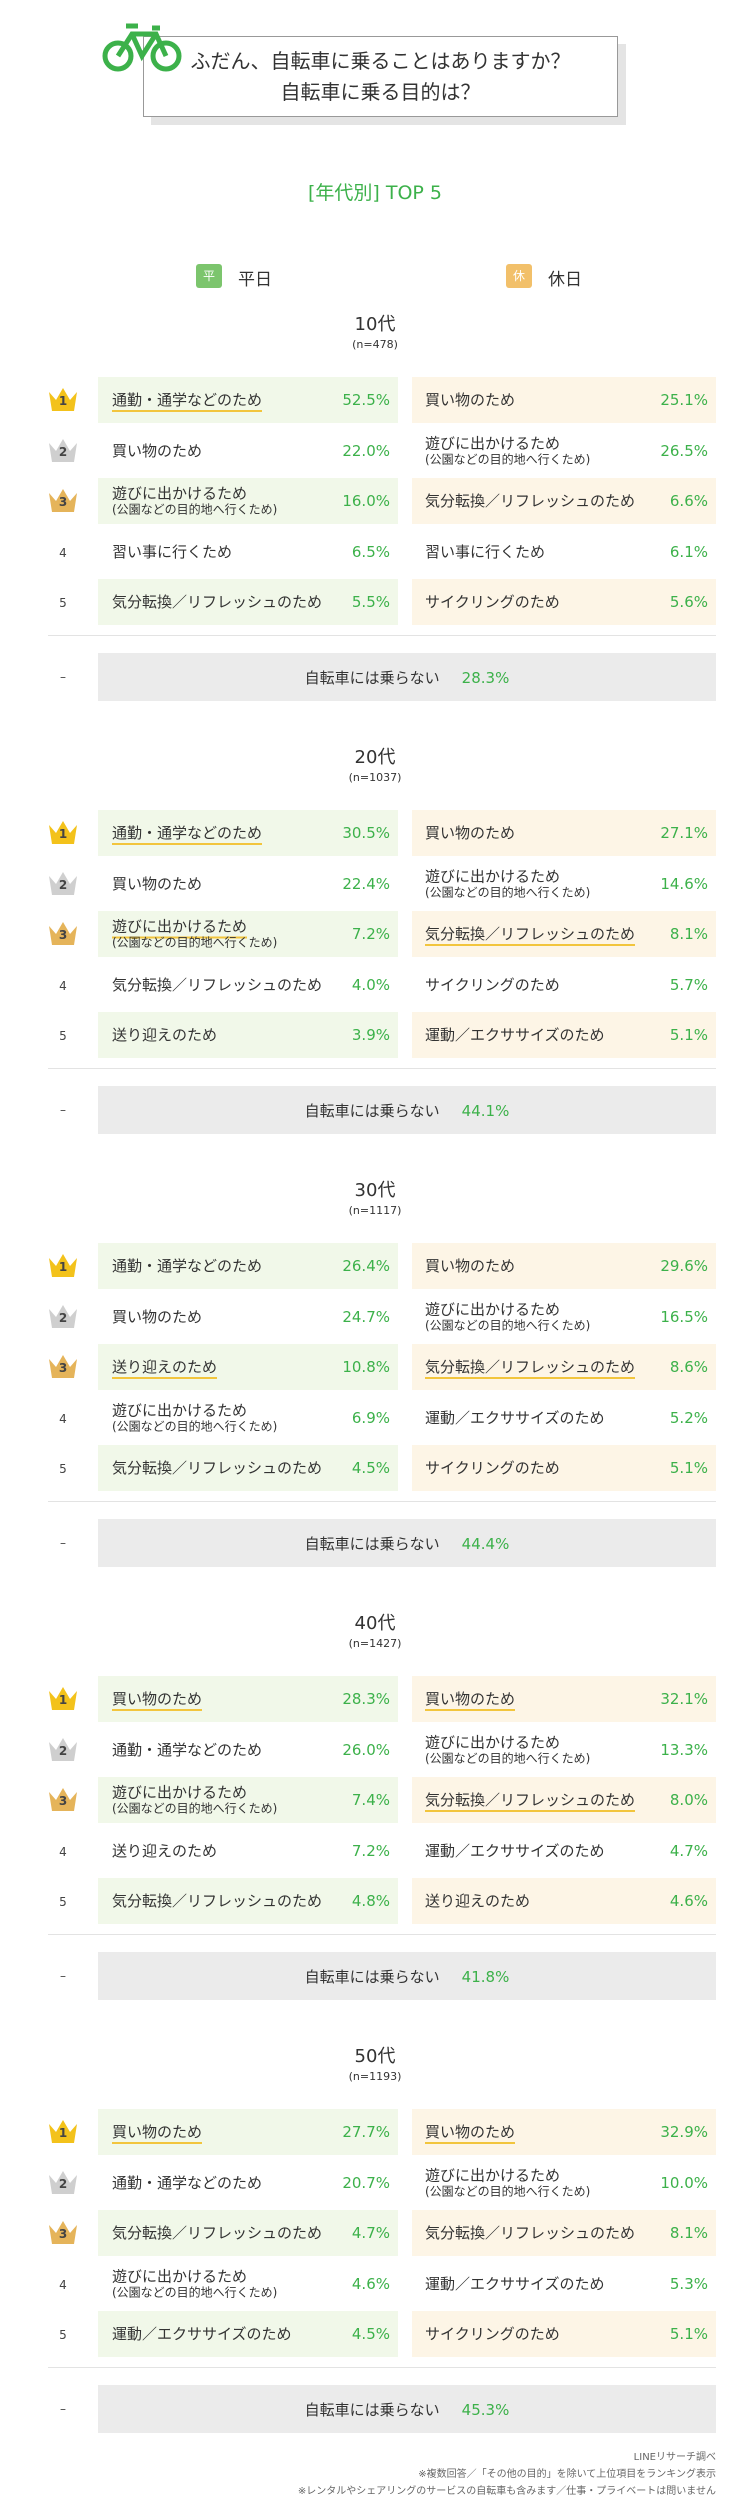 Image resolution: width=750 pixels, height=2520 pixels. What do you see at coordinates (248, 833) in the screenshot?
I see `ranking-cell: 通勤・通学などのため 30.5%` at bounding box center [248, 833].